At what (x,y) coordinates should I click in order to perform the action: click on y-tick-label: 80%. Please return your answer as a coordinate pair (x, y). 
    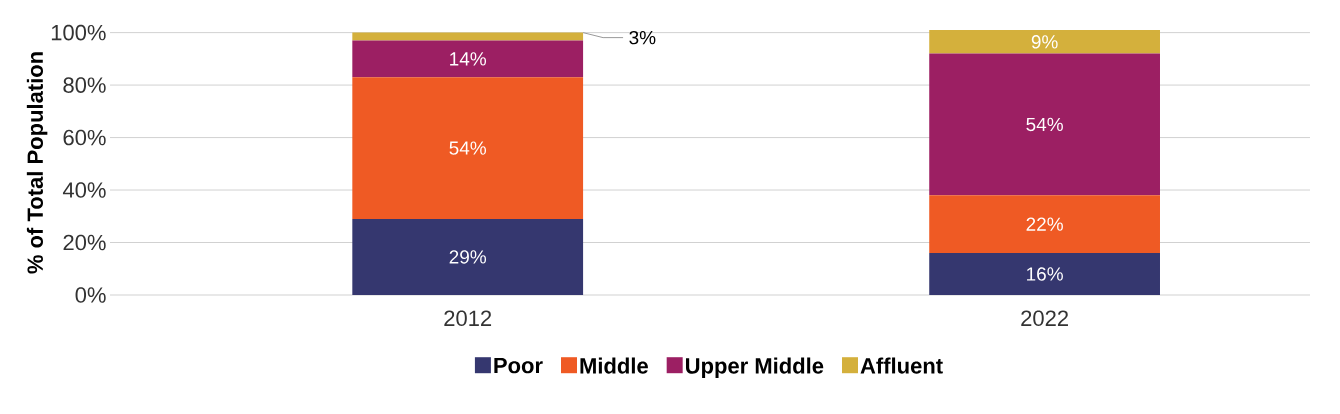
    Looking at the image, I should click on (84, 85).